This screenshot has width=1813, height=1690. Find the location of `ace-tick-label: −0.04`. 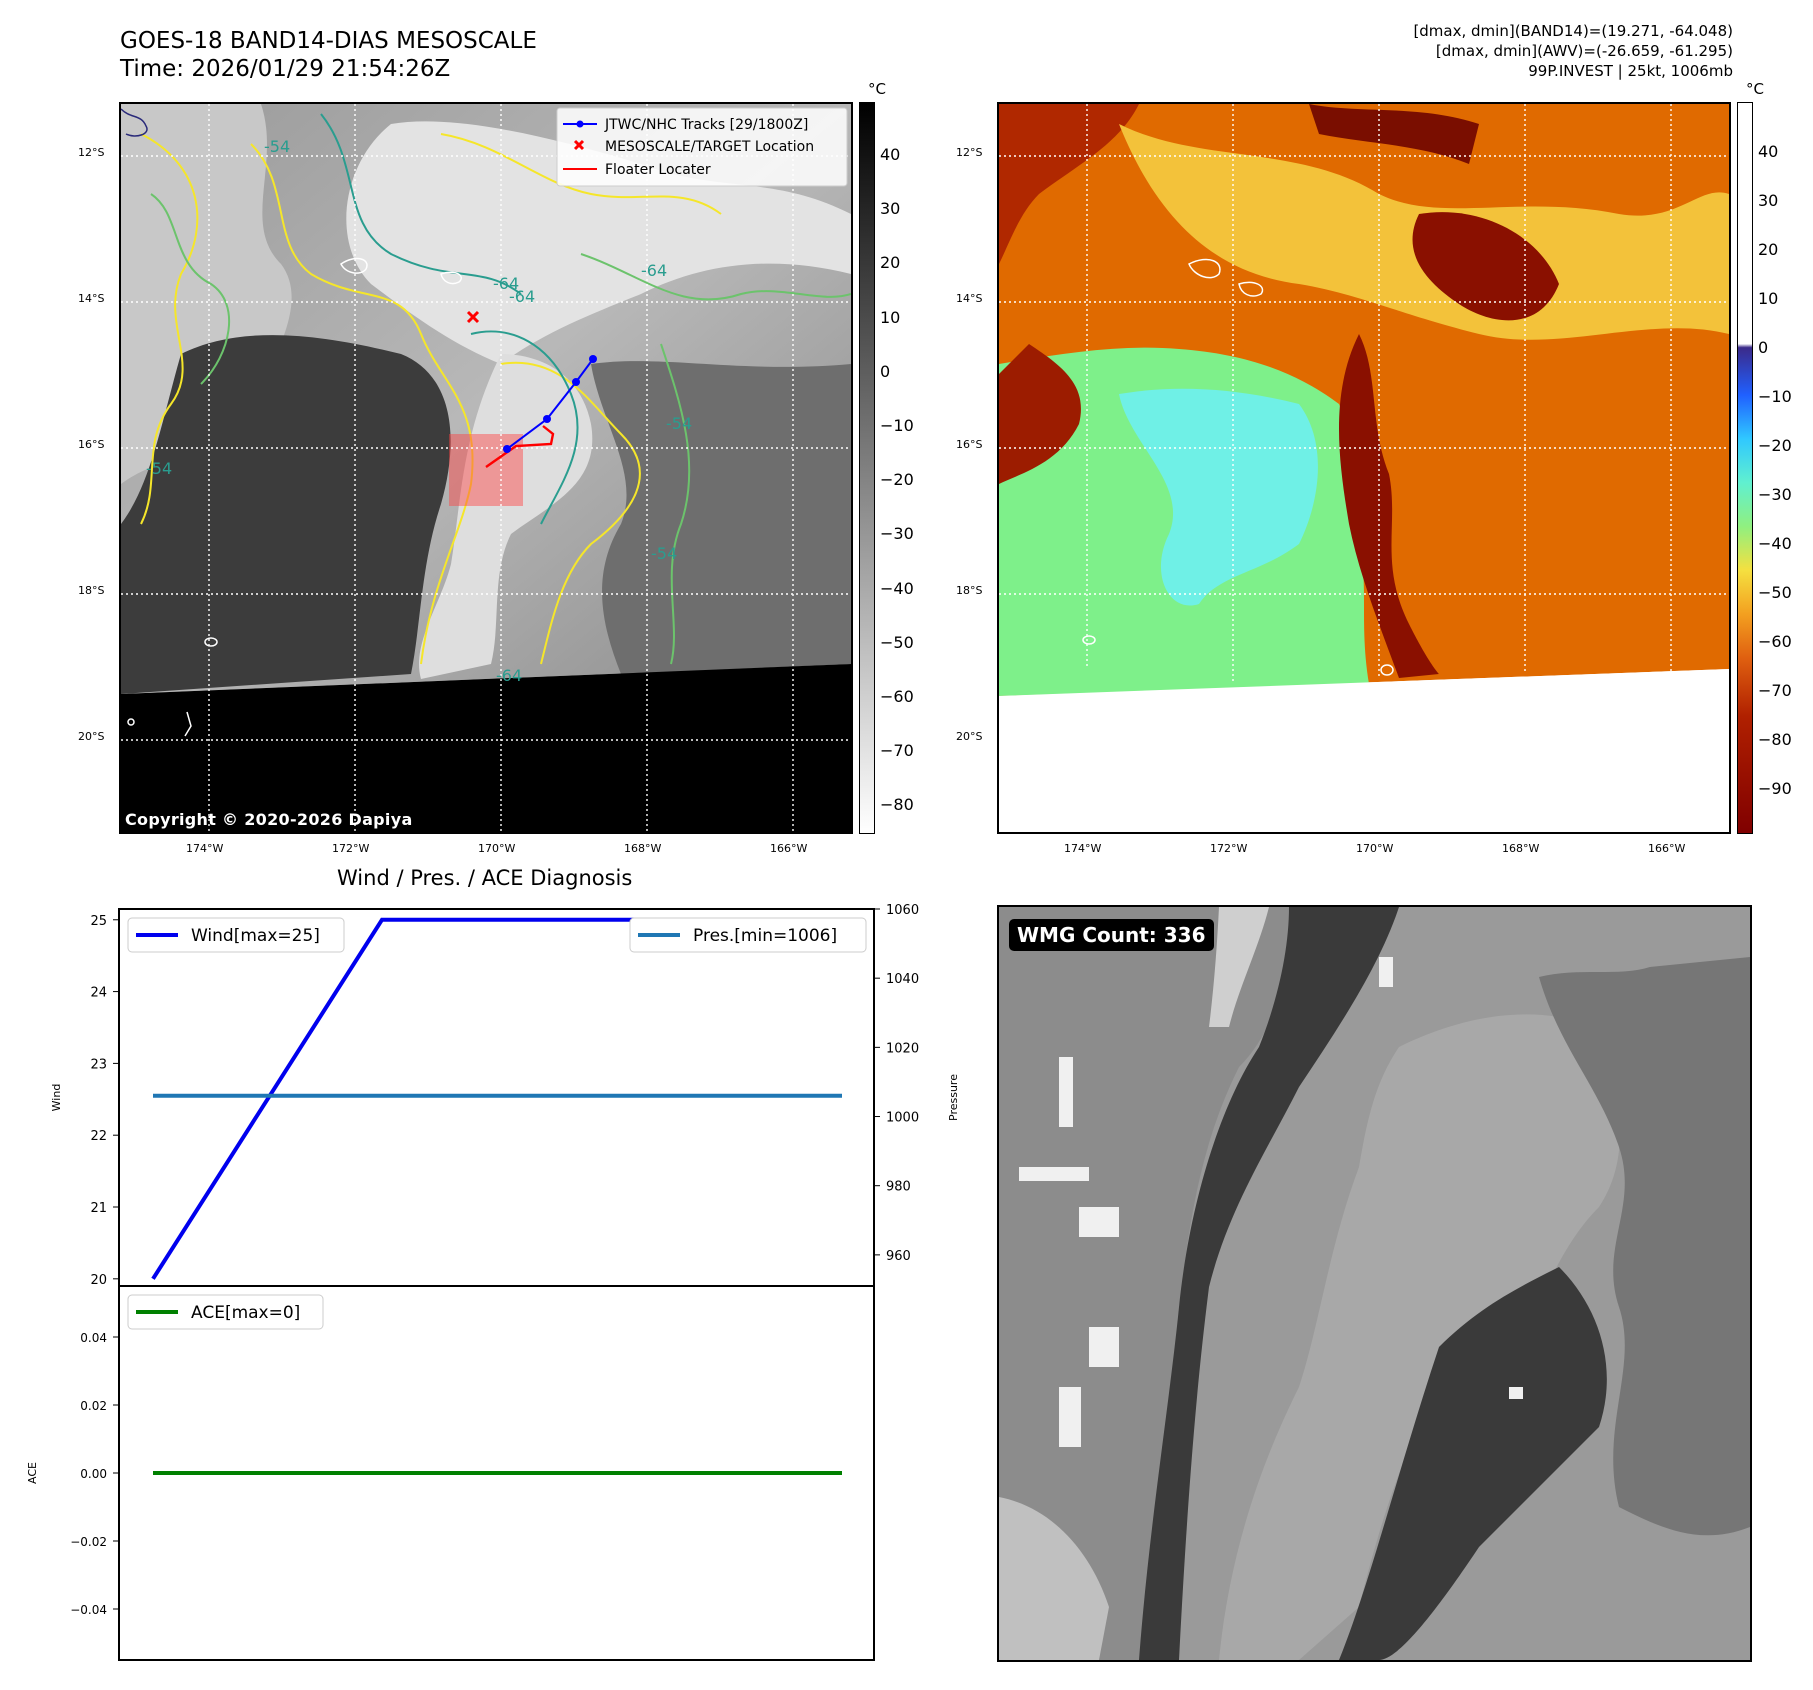

ace-tick-label: −0.04 is located at coordinates (88, 1610).